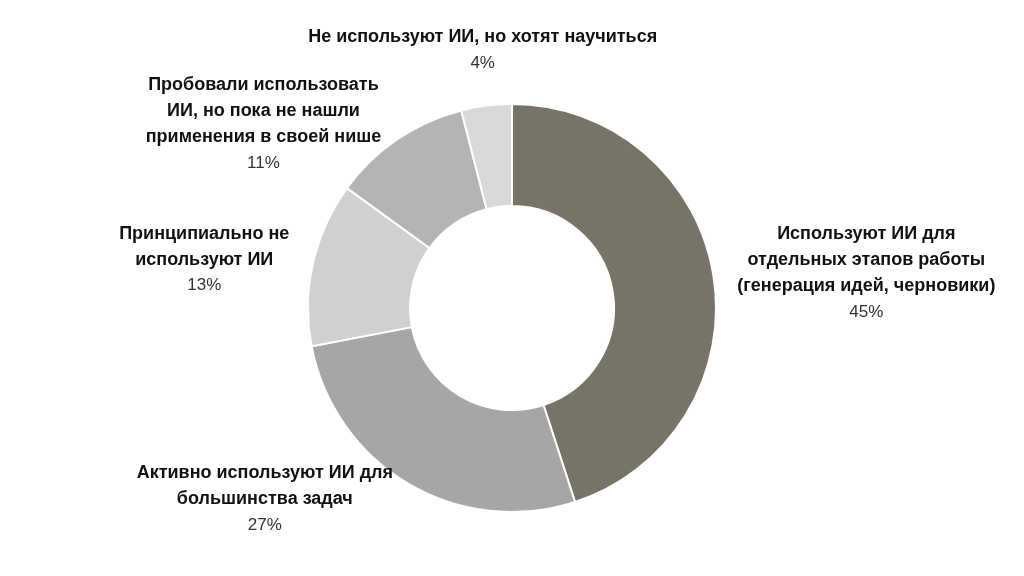 The width and height of the screenshot is (1024, 576). Describe the element at coordinates (263, 110) in the screenshot. I see `slice-label: Пробовали использовать ИИ, но пока не нашли применения в своей нише` at that location.